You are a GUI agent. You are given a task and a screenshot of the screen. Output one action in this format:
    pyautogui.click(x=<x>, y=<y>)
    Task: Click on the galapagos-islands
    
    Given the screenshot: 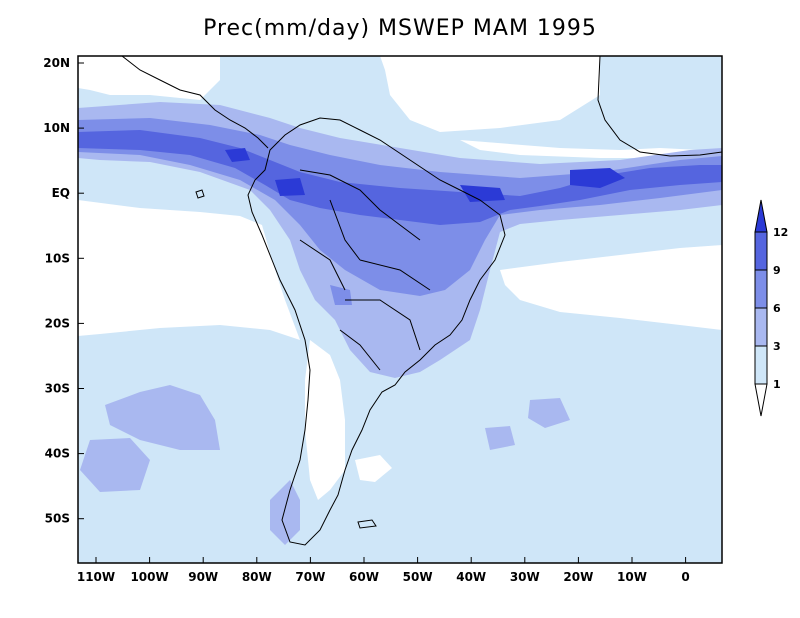 What is the action you would take?
    pyautogui.click(x=200, y=194)
    